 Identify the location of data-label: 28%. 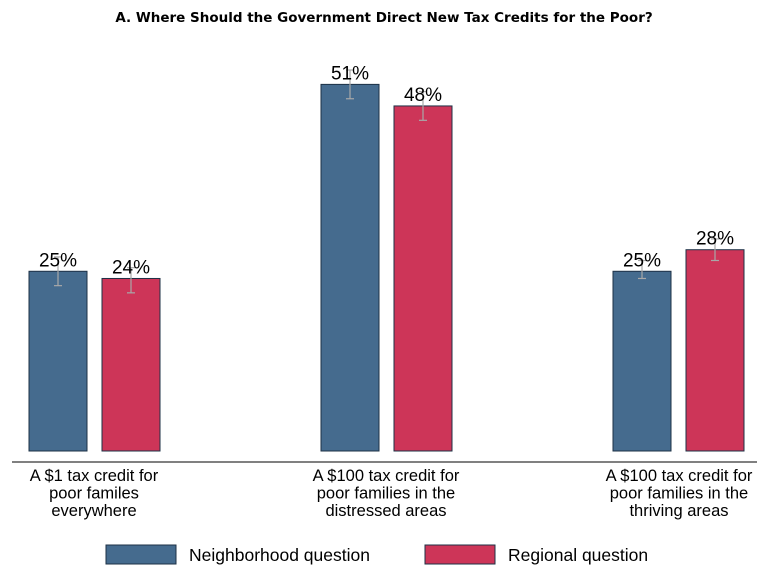
(715, 239).